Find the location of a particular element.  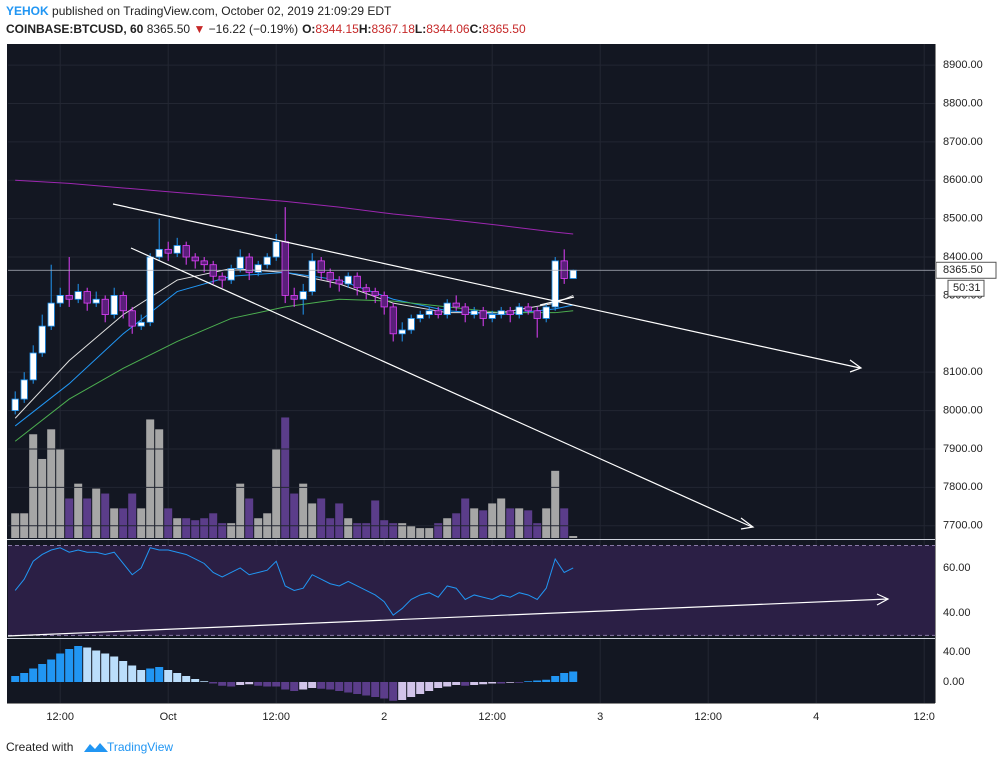

ohlc-value: 8367.18 is located at coordinates (393, 29).